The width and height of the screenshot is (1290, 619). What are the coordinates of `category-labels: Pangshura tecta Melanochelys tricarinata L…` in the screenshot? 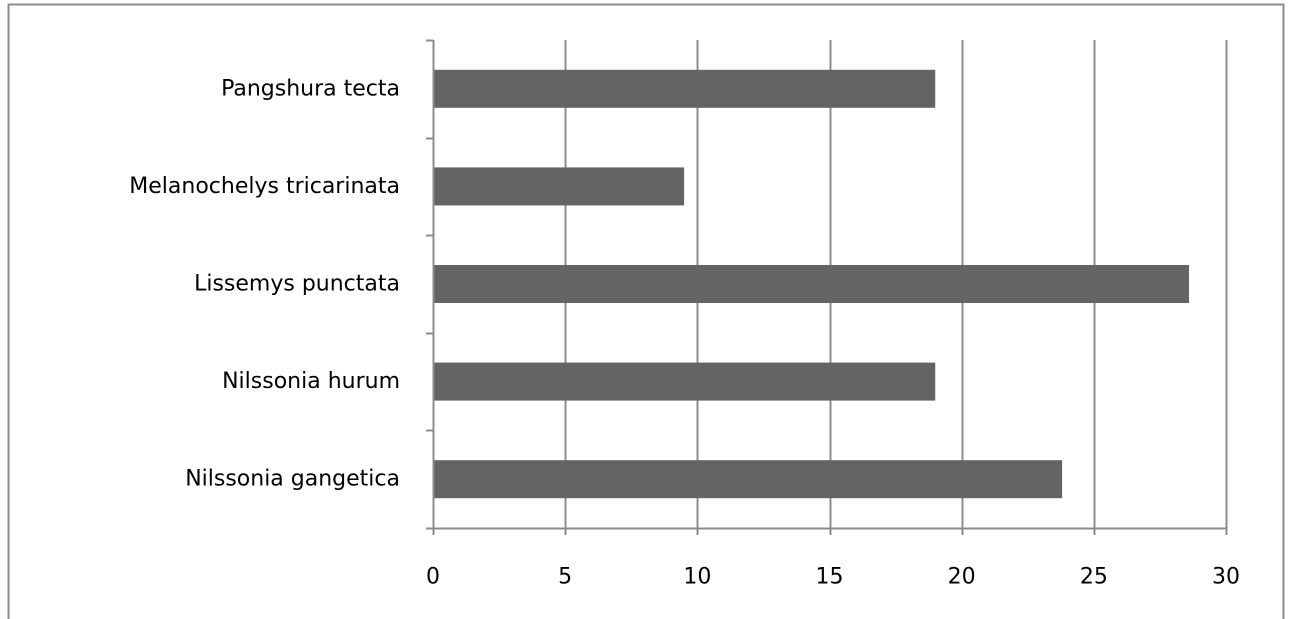 It's located at (264, 283).